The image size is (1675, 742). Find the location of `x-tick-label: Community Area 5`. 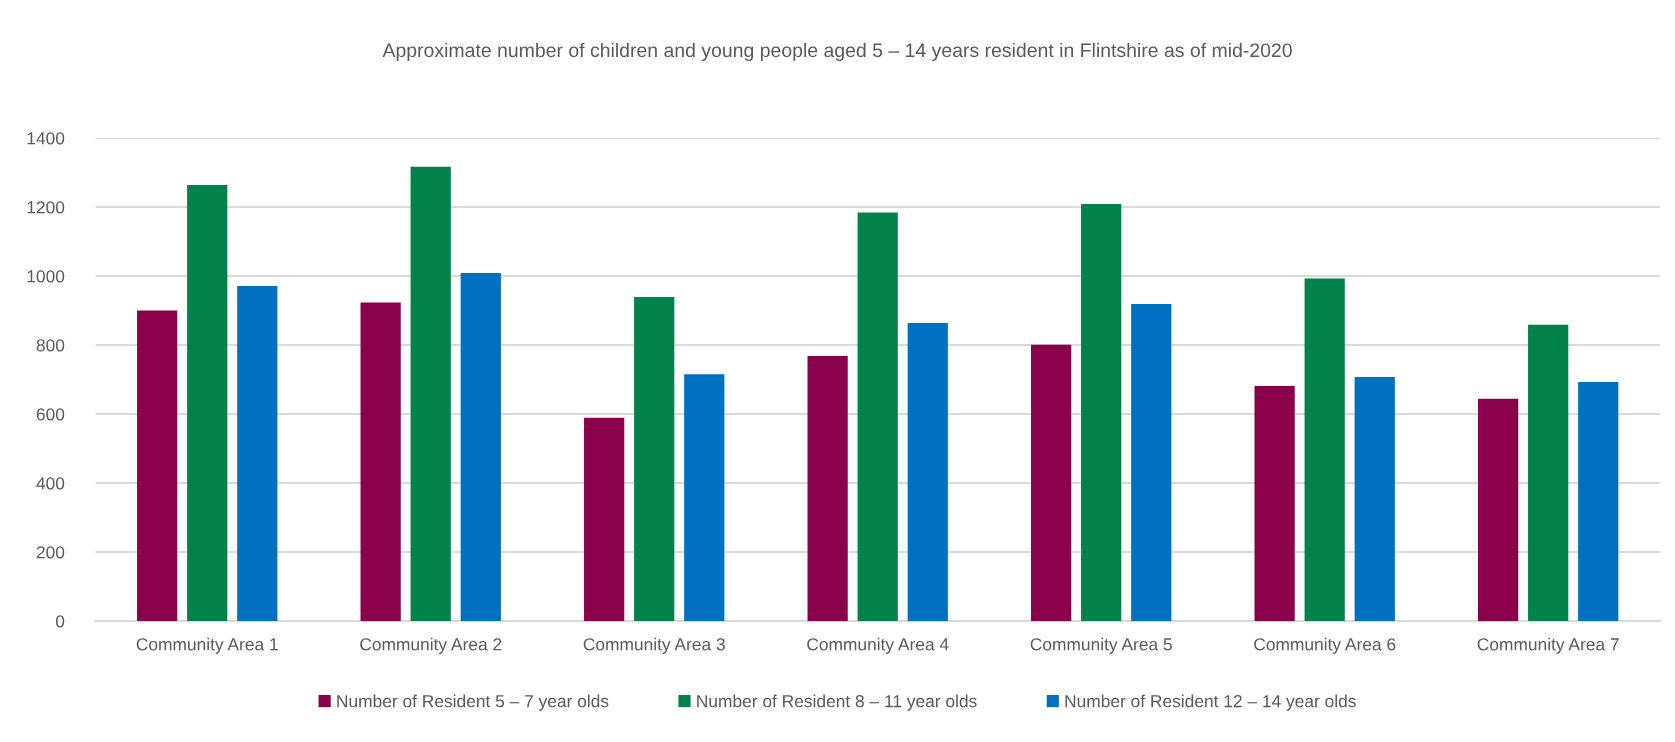

x-tick-label: Community Area 5 is located at coordinates (1101, 645).